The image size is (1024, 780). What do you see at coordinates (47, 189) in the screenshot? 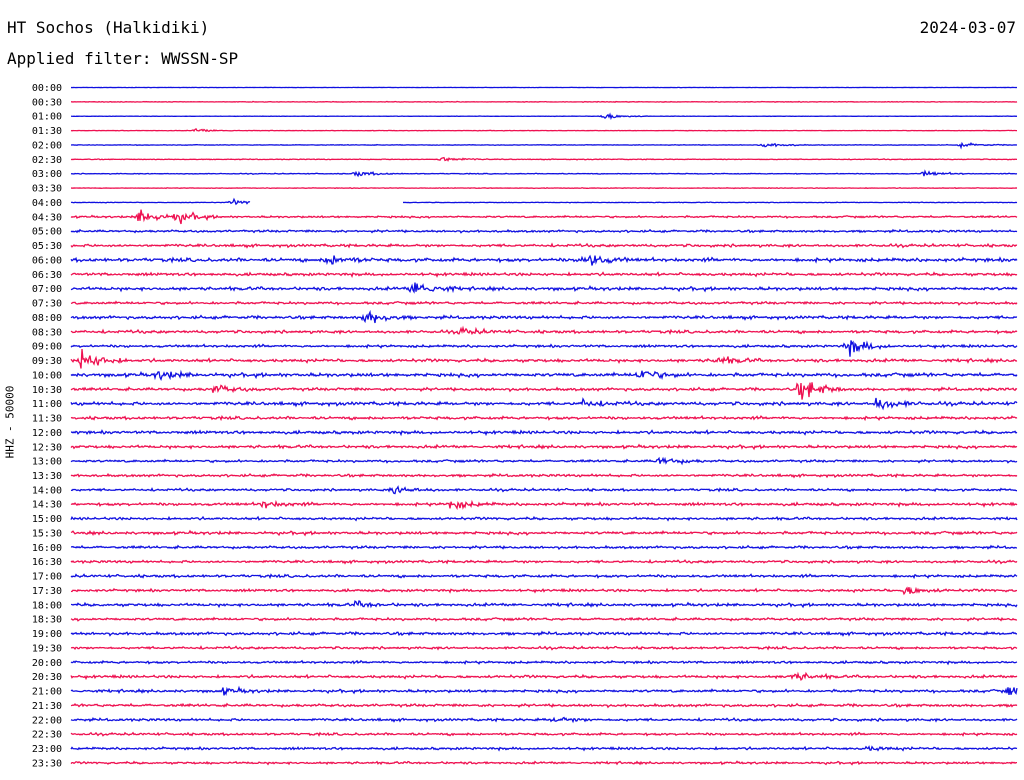
I see `trace-time-label: 03:30` at bounding box center [47, 189].